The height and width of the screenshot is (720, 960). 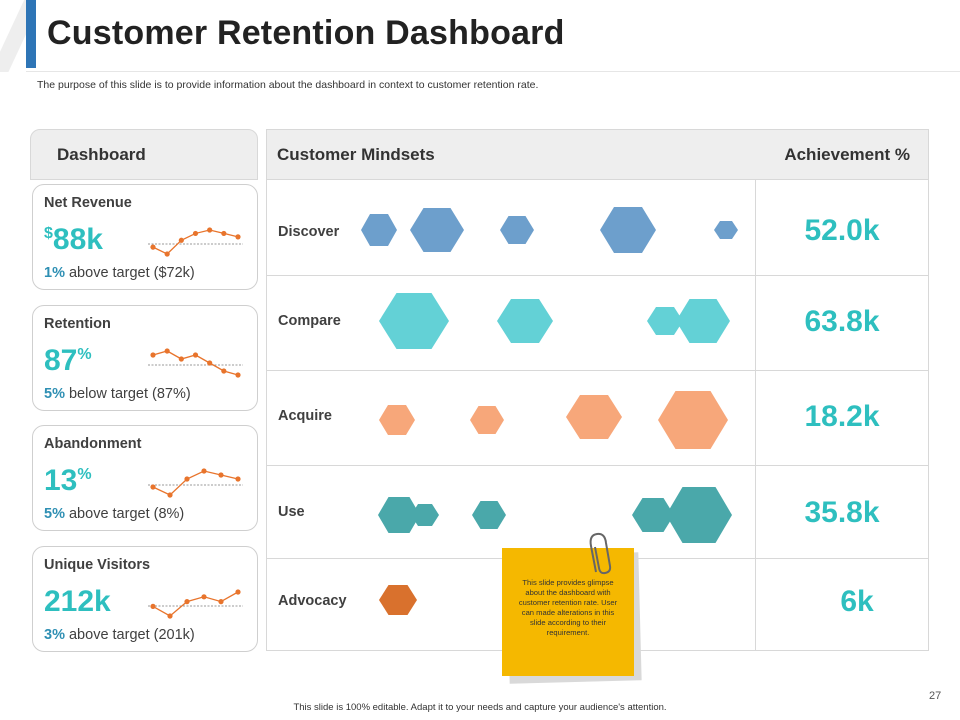 I want to click on kpi-value-number: 88k, so click(x=77, y=239).